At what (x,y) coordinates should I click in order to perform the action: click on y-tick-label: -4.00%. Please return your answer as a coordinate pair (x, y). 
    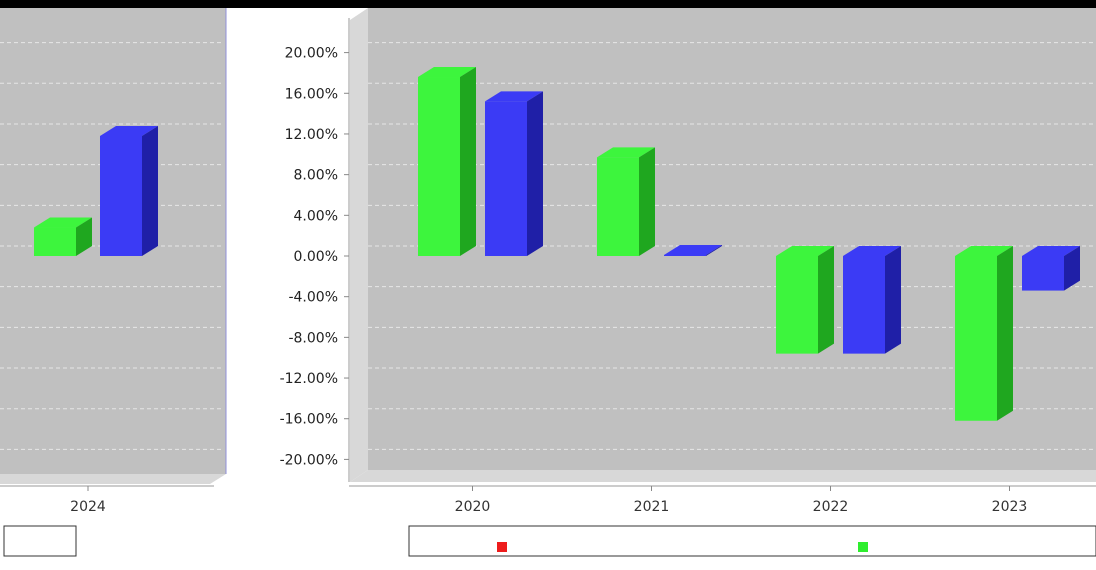
    Looking at the image, I should click on (313, 298).